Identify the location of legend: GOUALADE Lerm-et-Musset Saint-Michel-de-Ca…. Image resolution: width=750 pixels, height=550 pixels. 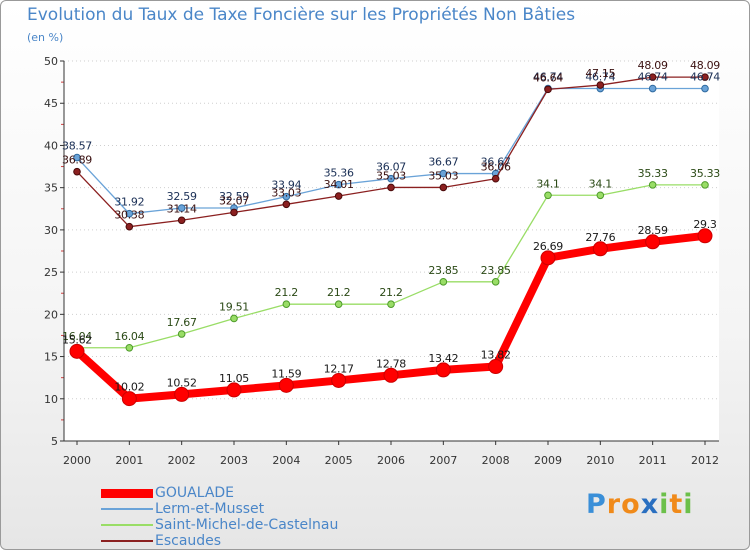
(251, 517).